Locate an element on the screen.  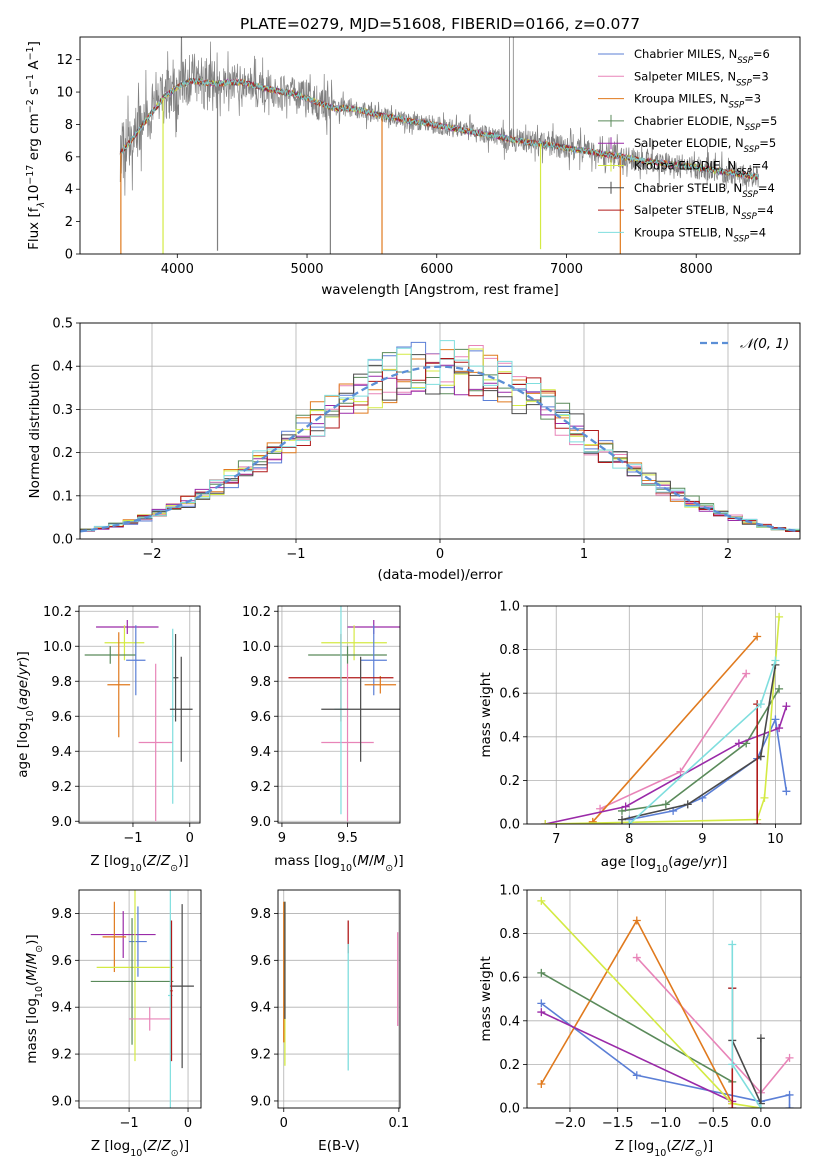
label-part: Kroupa MILES, N is located at coordinates (681, 99).